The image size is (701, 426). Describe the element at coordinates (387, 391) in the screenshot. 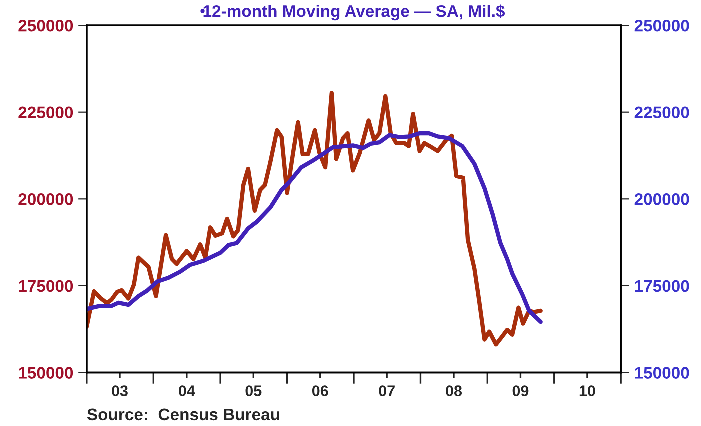

I see `x-tick-label: 07` at that location.